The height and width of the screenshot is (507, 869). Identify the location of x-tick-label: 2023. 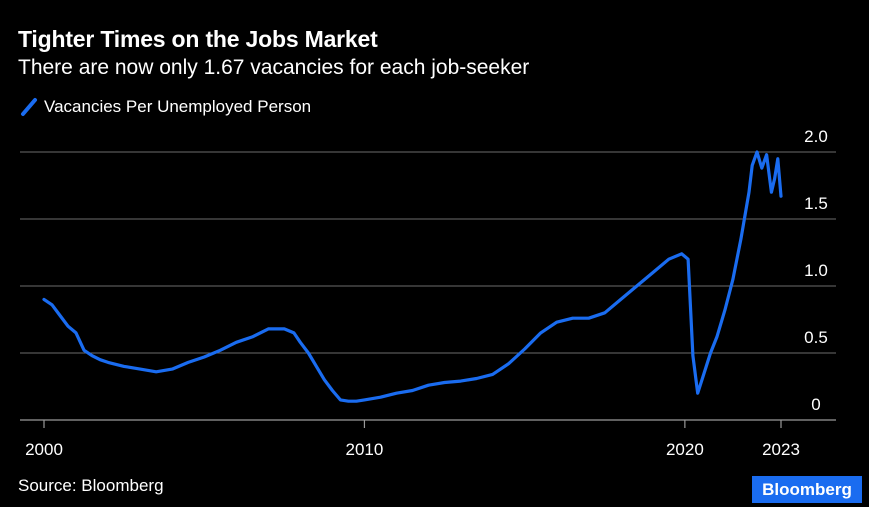
(781, 449).